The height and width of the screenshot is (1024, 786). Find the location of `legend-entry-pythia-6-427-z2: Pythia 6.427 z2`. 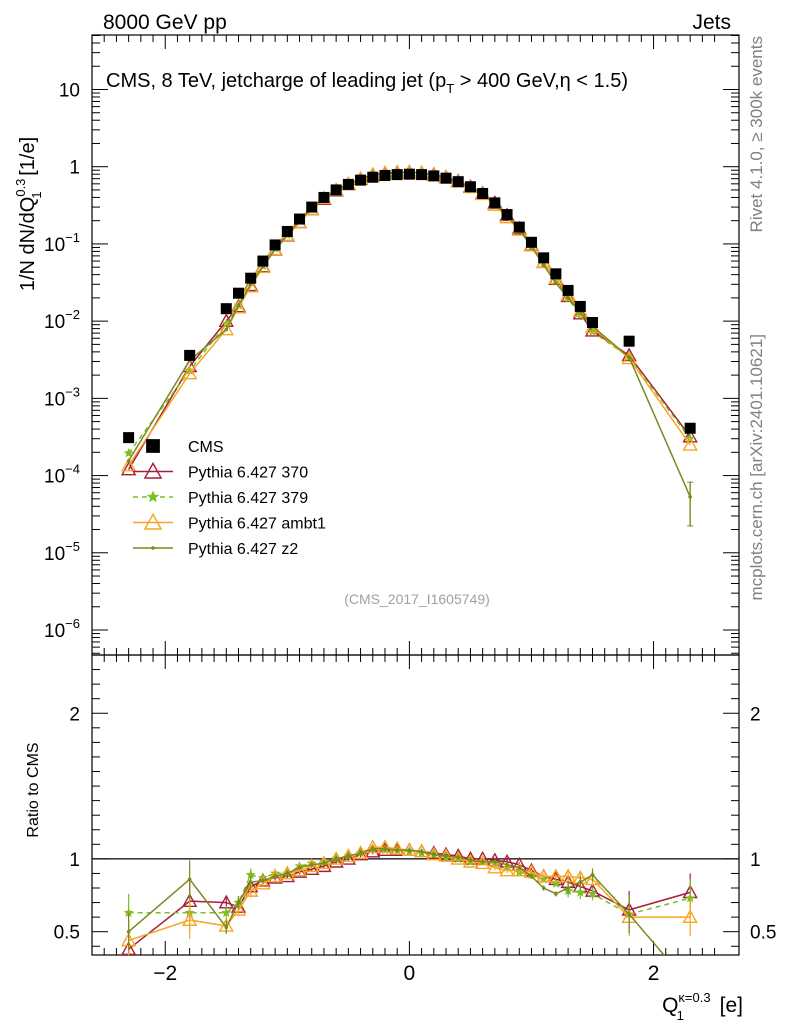

legend-entry-pythia-6-427-z2: Pythia 6.427 z2 is located at coordinates (215, 549).